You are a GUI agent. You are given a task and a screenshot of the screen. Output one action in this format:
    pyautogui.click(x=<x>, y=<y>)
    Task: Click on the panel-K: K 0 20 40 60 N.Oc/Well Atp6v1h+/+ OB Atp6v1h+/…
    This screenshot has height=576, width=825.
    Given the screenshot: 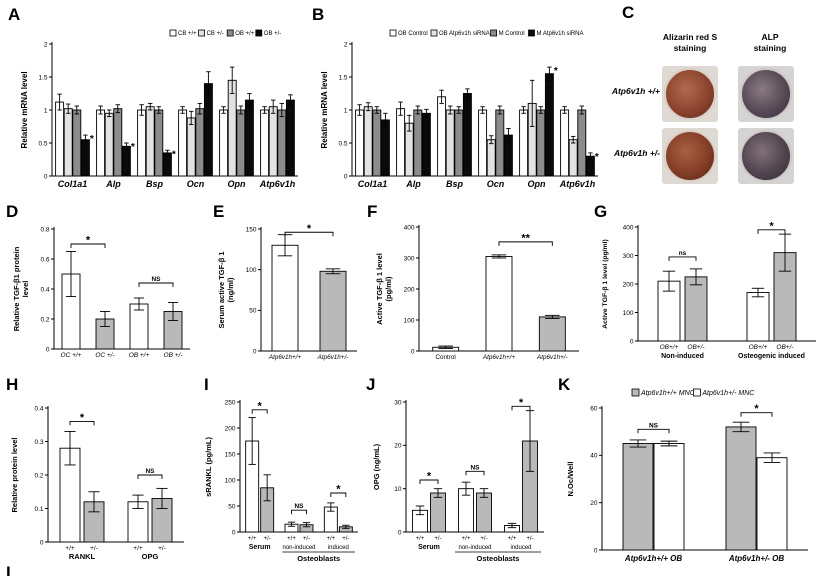 What is the action you would take?
    pyautogui.click(x=689, y=475)
    